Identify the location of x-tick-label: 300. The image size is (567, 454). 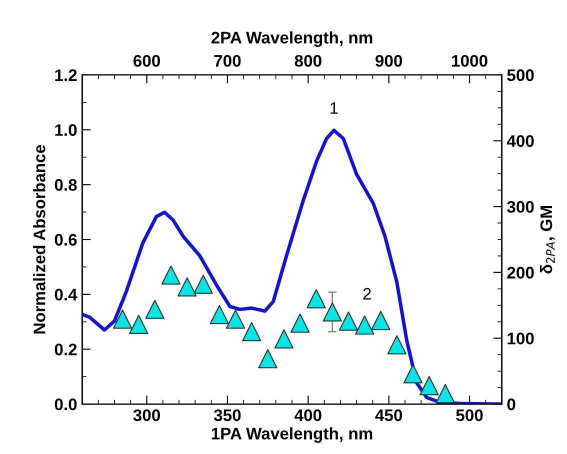
(146, 415).